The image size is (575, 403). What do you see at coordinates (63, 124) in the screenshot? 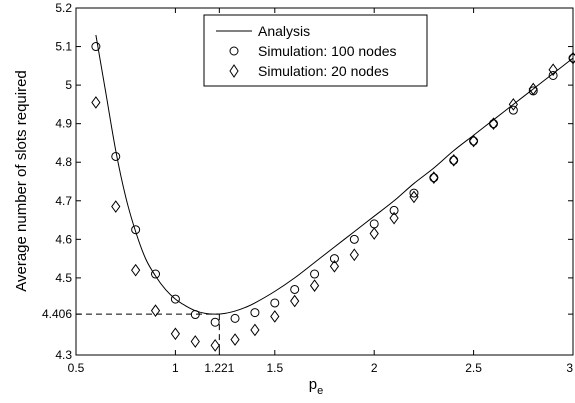
I see `y-tick-label: 4.9` at bounding box center [63, 124].